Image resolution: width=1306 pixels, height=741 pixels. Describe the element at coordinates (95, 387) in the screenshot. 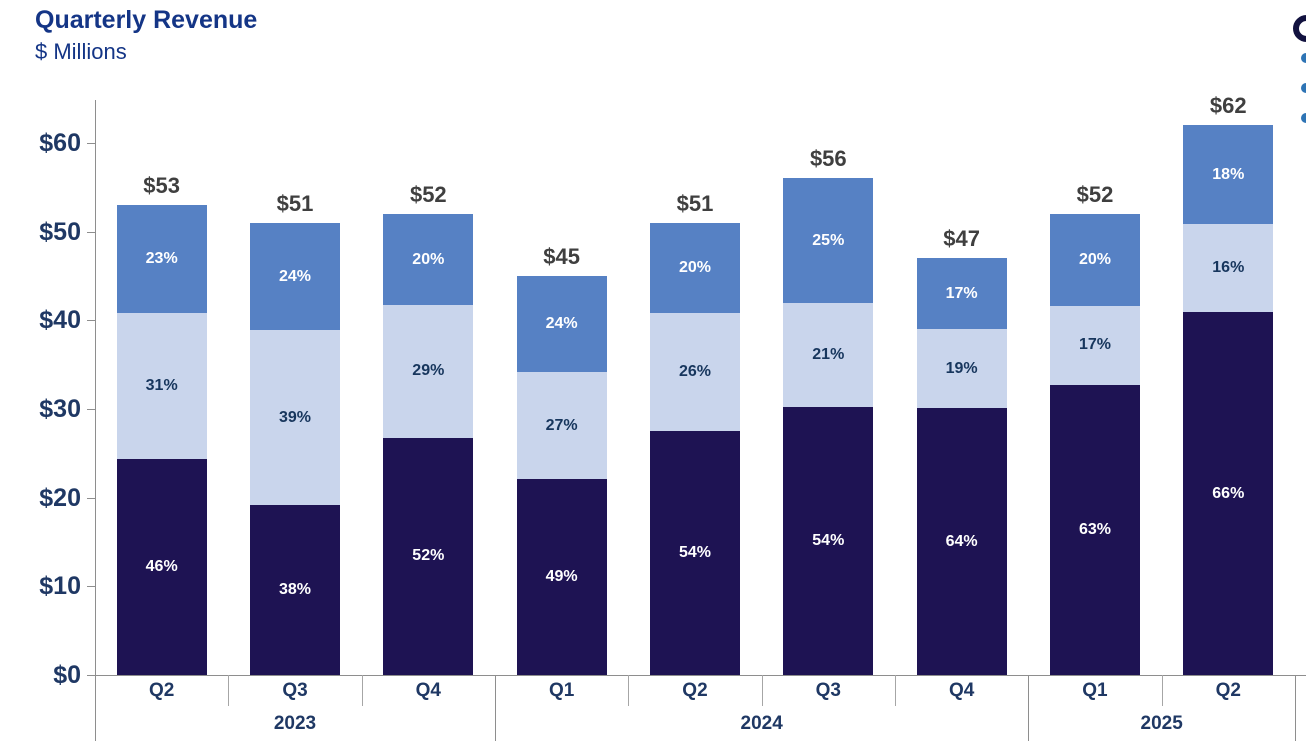

I see `y-axis-line` at that location.